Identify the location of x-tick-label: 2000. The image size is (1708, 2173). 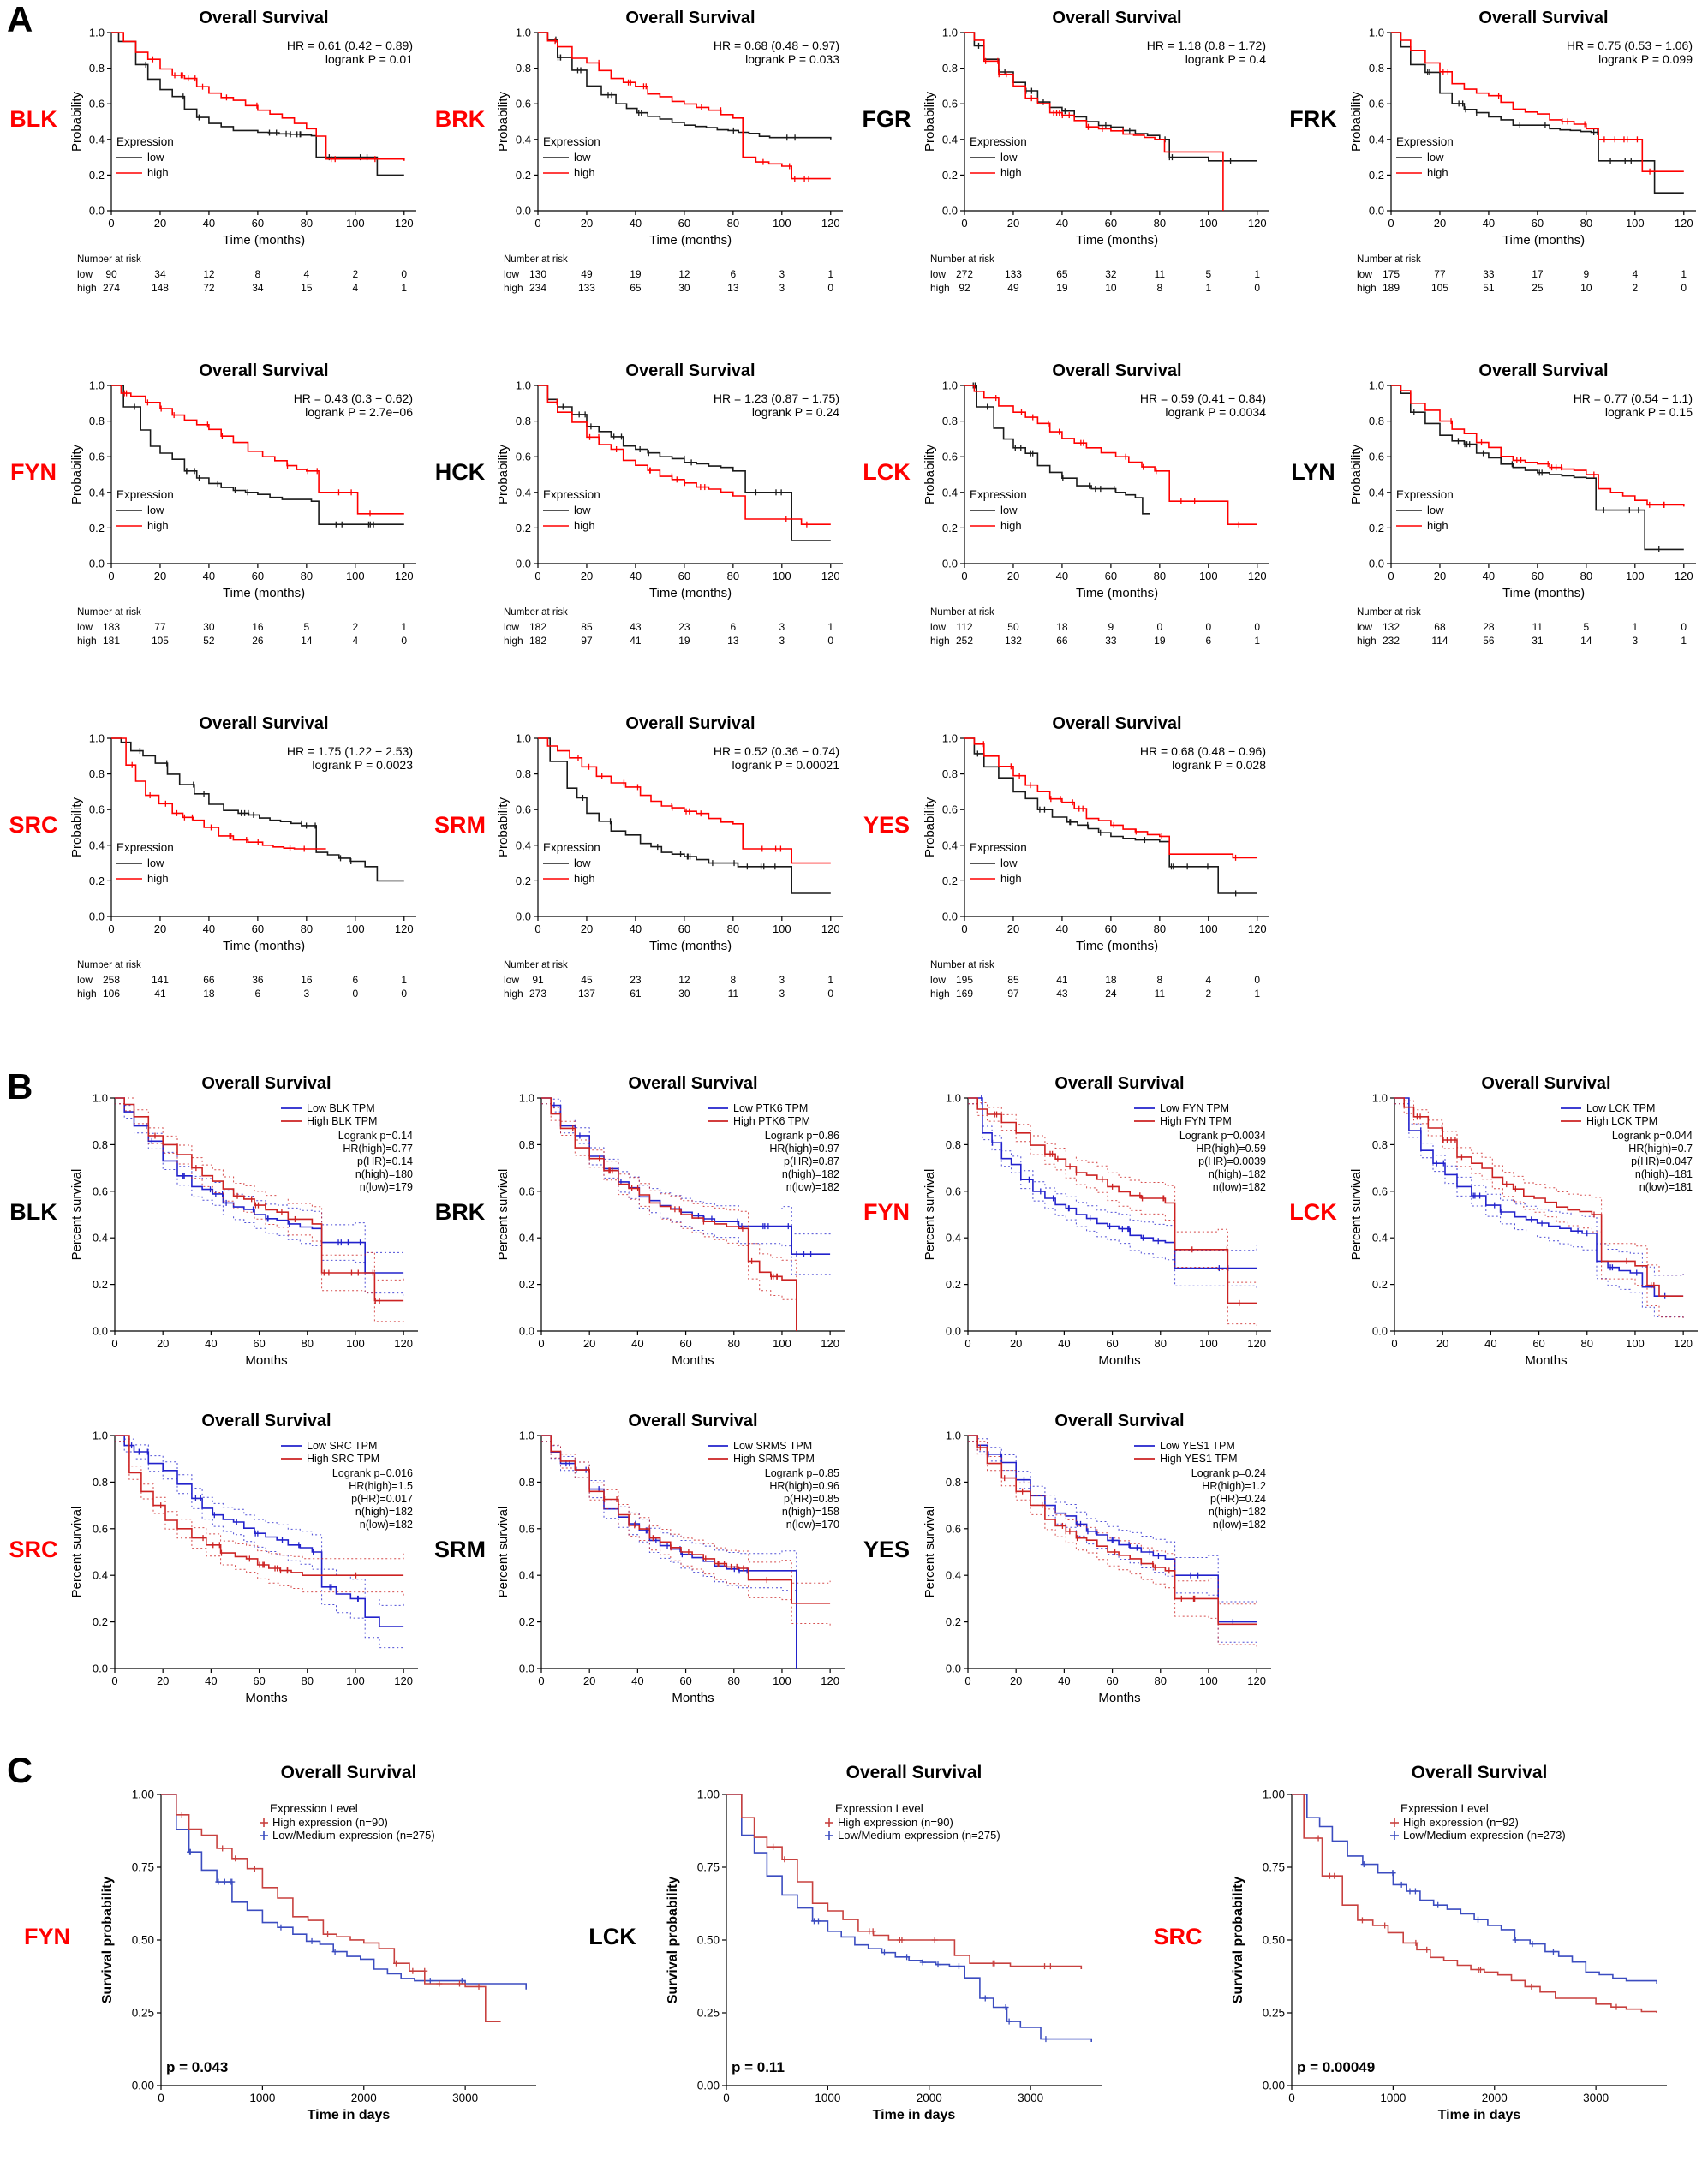
(930, 2098).